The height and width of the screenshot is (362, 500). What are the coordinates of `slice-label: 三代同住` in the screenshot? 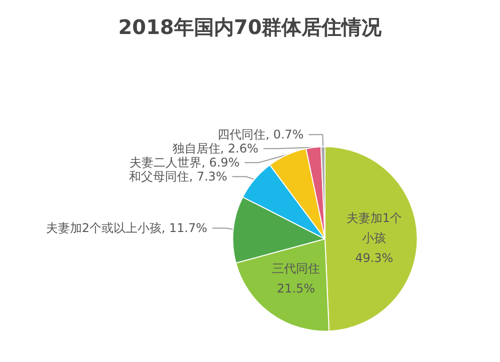 It's located at (296, 269).